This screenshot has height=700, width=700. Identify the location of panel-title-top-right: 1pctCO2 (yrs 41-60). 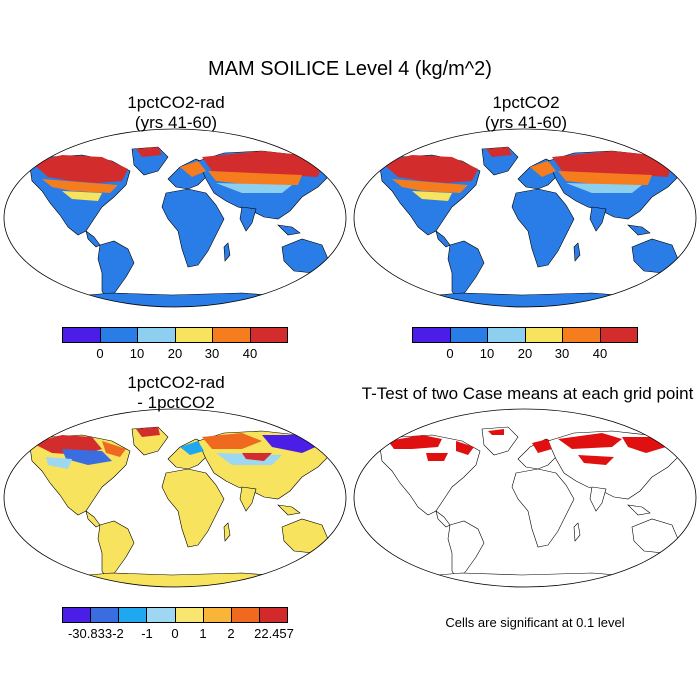
(526, 113).